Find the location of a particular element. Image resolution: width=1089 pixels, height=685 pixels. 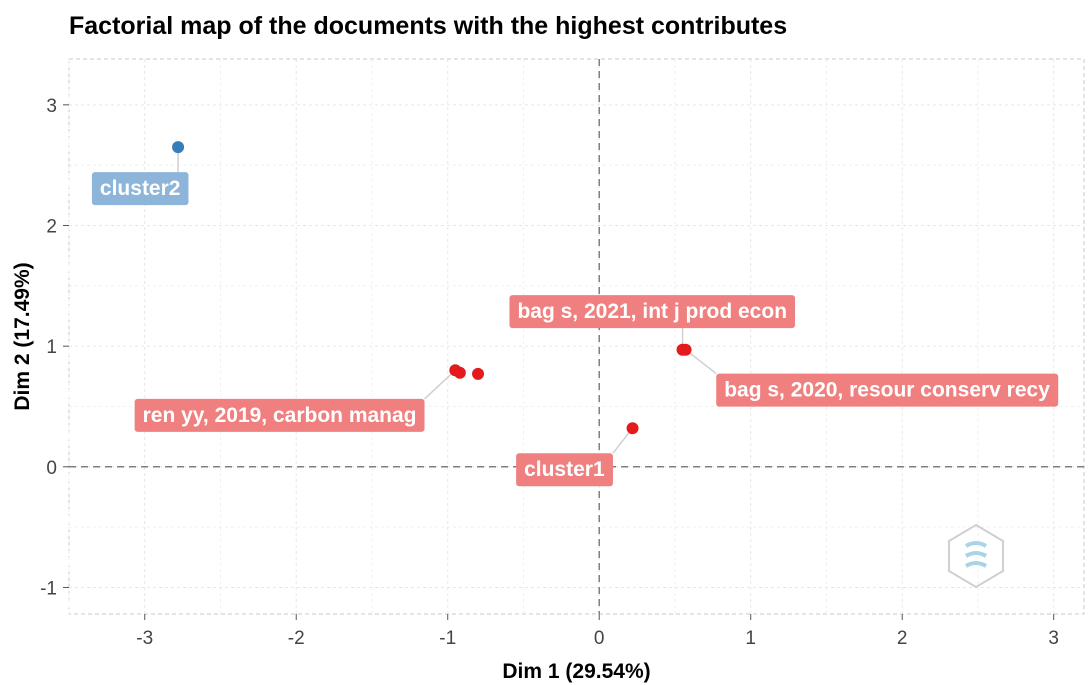

x-tick-label: 2 is located at coordinates (902, 638).